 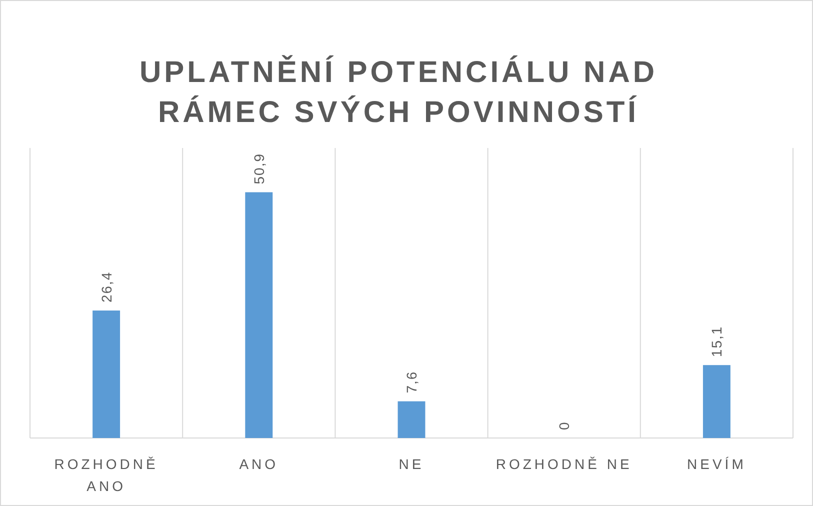 What do you see at coordinates (716, 342) in the screenshot?
I see `data-label: 15,1` at bounding box center [716, 342].